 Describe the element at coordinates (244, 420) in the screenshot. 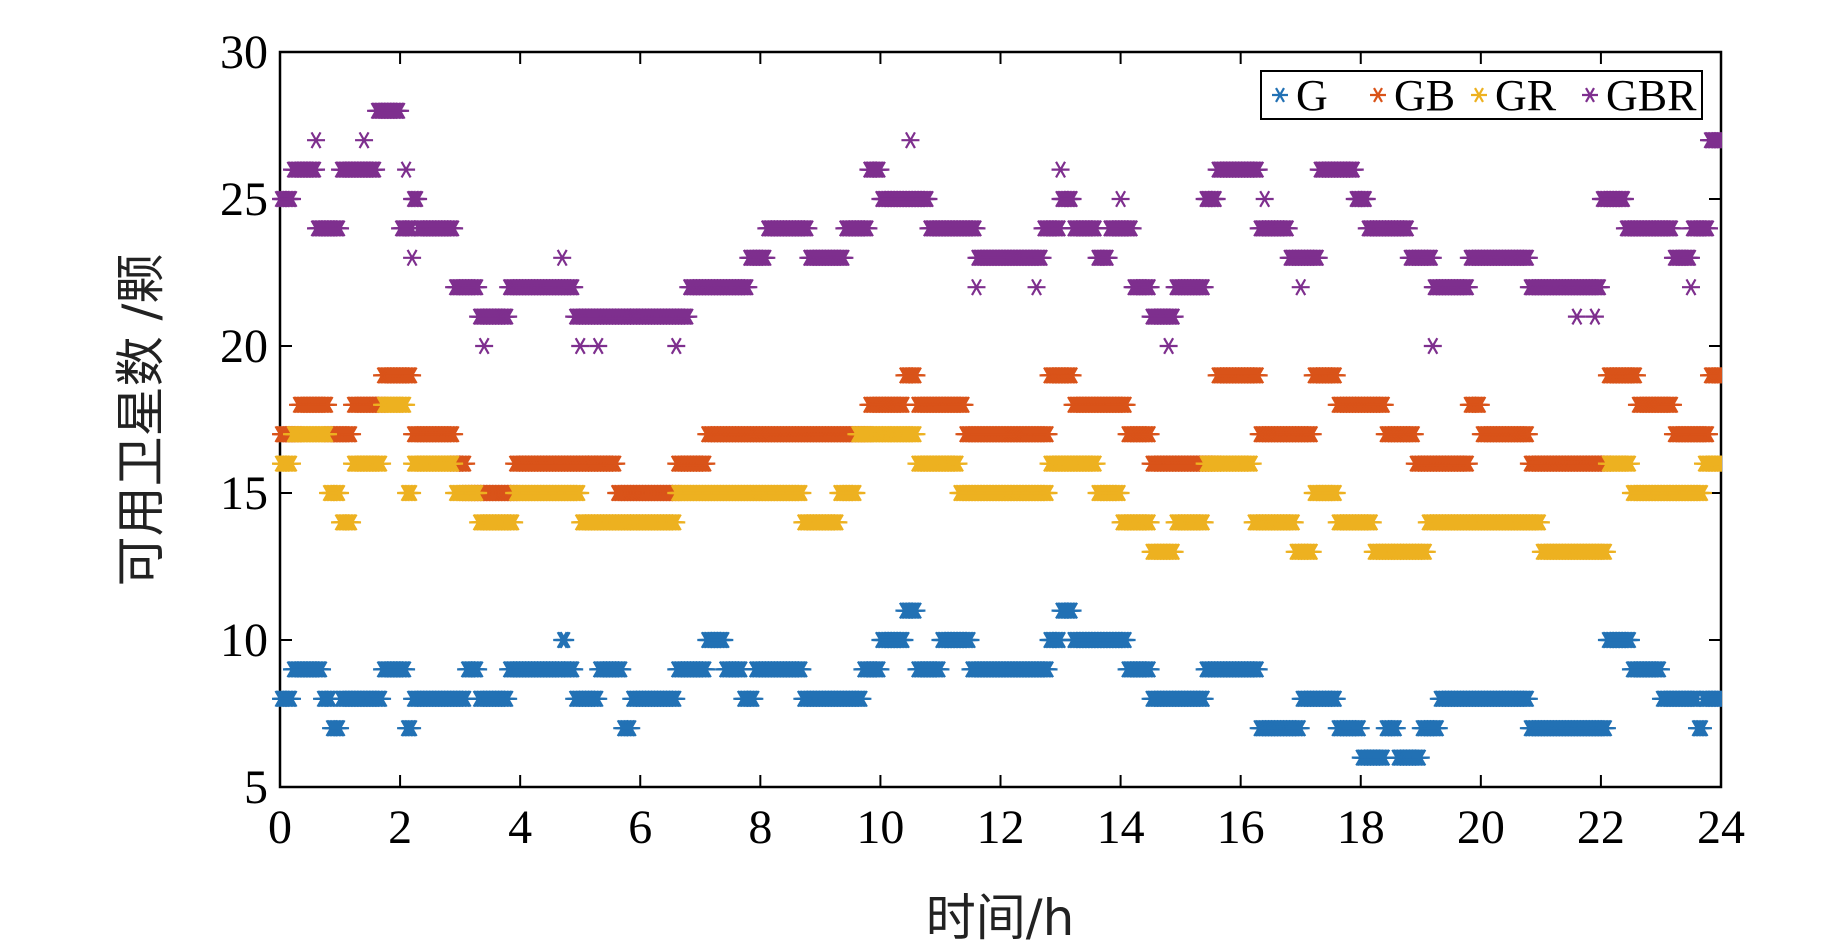

I see `y-tick-labels: 5 10 15 20 25 30` at that location.